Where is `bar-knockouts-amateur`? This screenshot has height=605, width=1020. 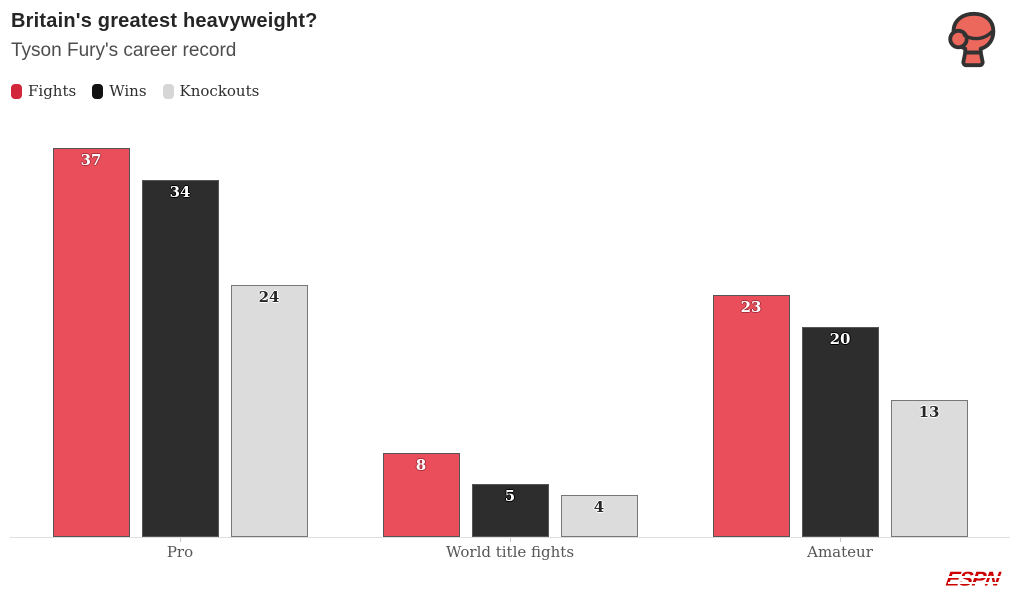
bar-knockouts-amateur is located at coordinates (929, 468).